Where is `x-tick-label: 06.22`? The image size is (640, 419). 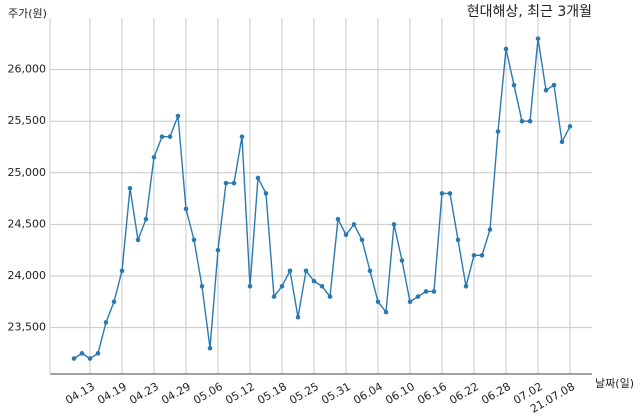
x-tick-label: 06.22 is located at coordinates (464, 393).